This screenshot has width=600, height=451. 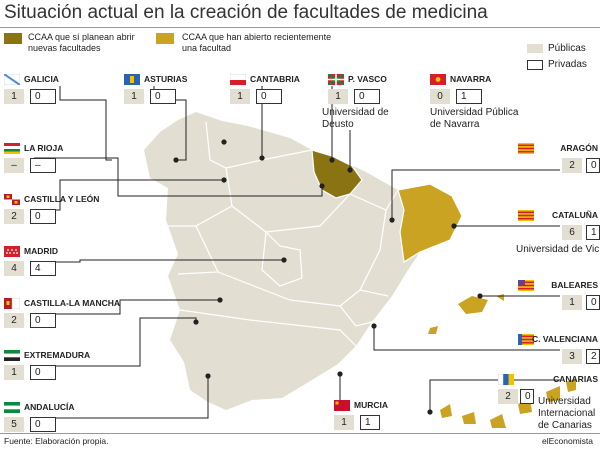 I want to click on island-ibiza, so click(x=433, y=330).